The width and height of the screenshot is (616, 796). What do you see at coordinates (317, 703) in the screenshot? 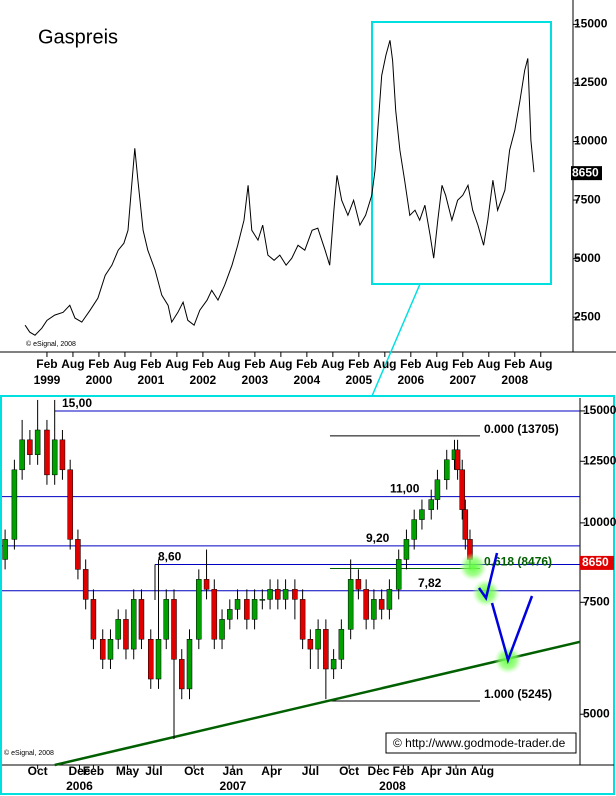
I see `trend-line` at bounding box center [317, 703].